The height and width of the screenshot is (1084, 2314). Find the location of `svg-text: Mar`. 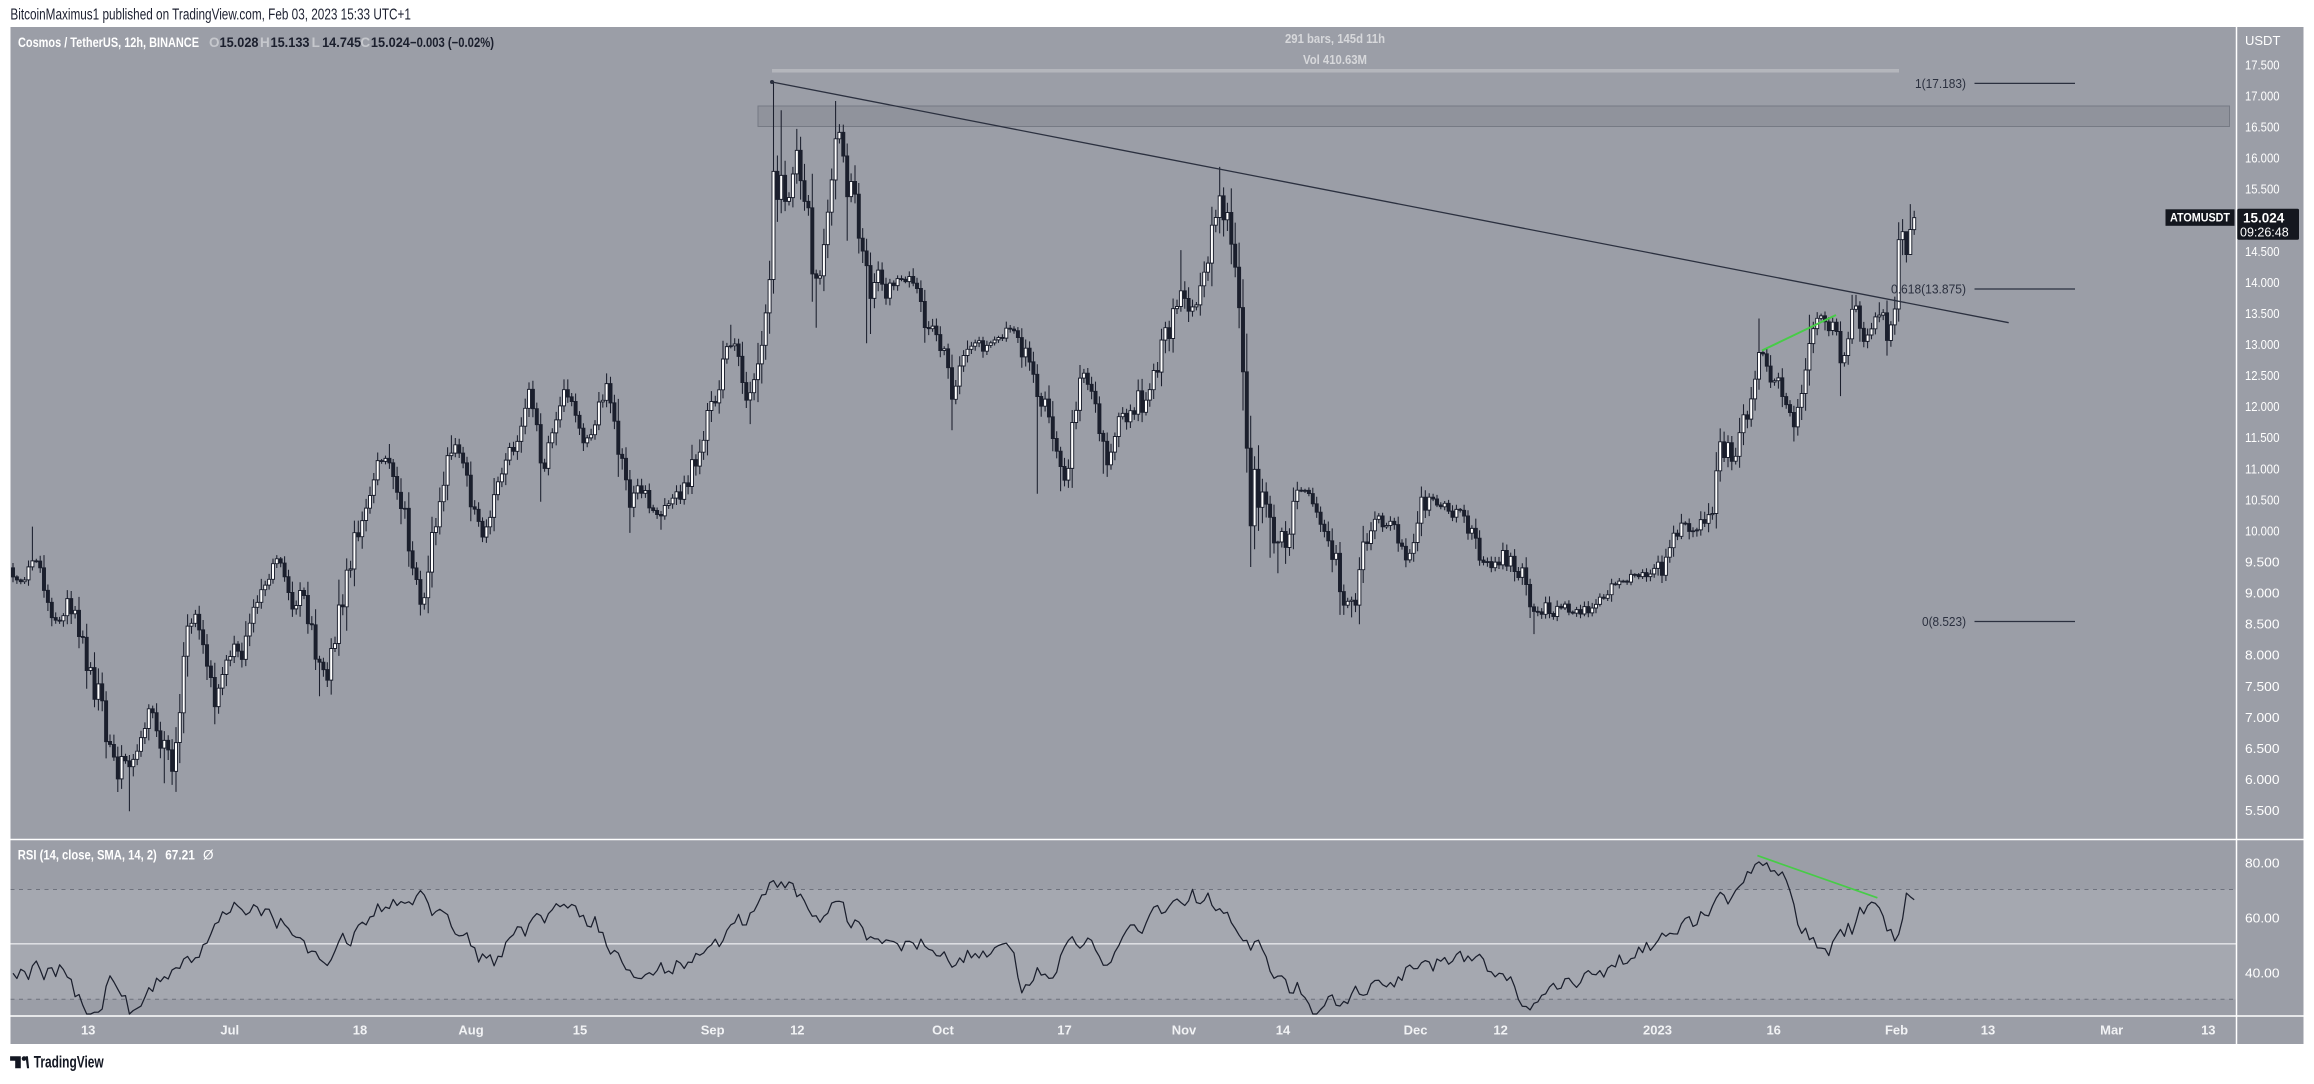

svg-text: Mar is located at coordinates (2111, 1030).